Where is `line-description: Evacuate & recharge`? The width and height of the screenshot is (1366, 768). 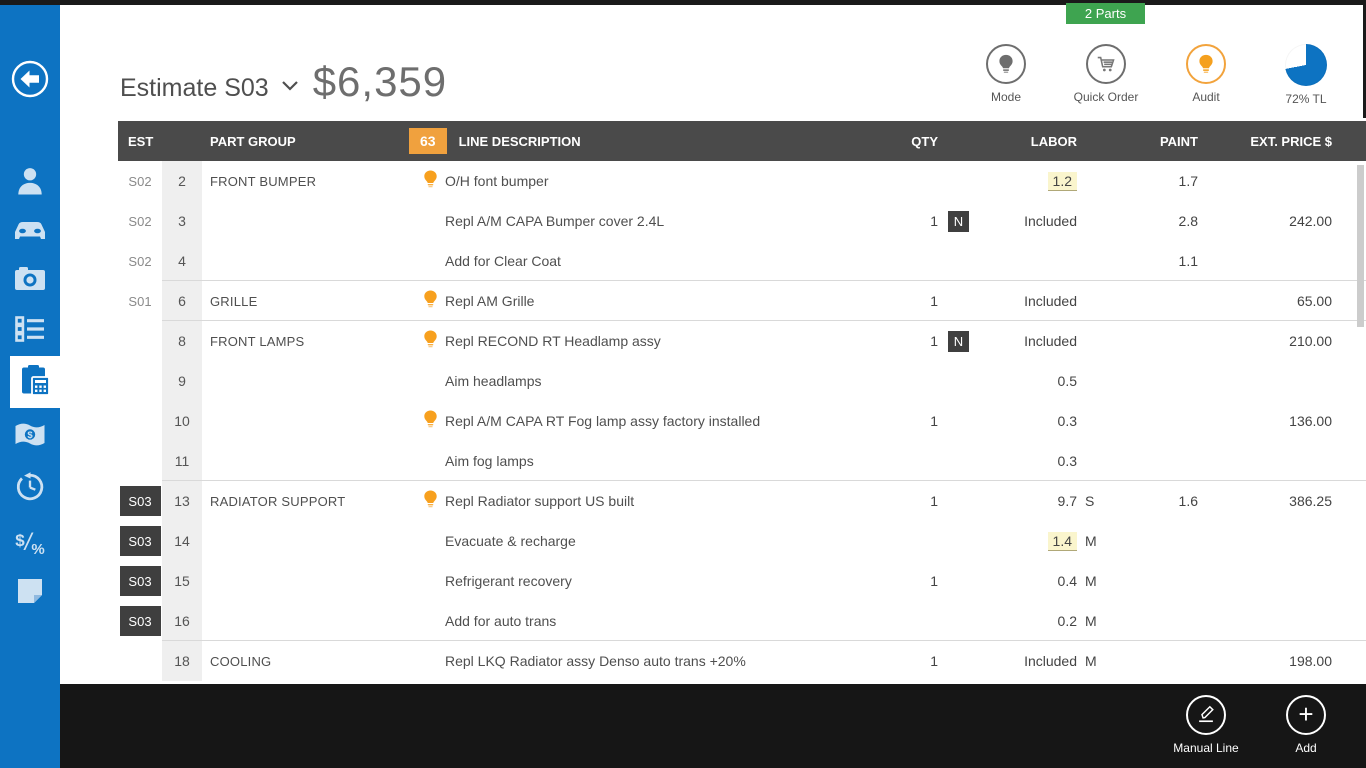
line-description: Evacuate & recharge is located at coordinates (510, 541).